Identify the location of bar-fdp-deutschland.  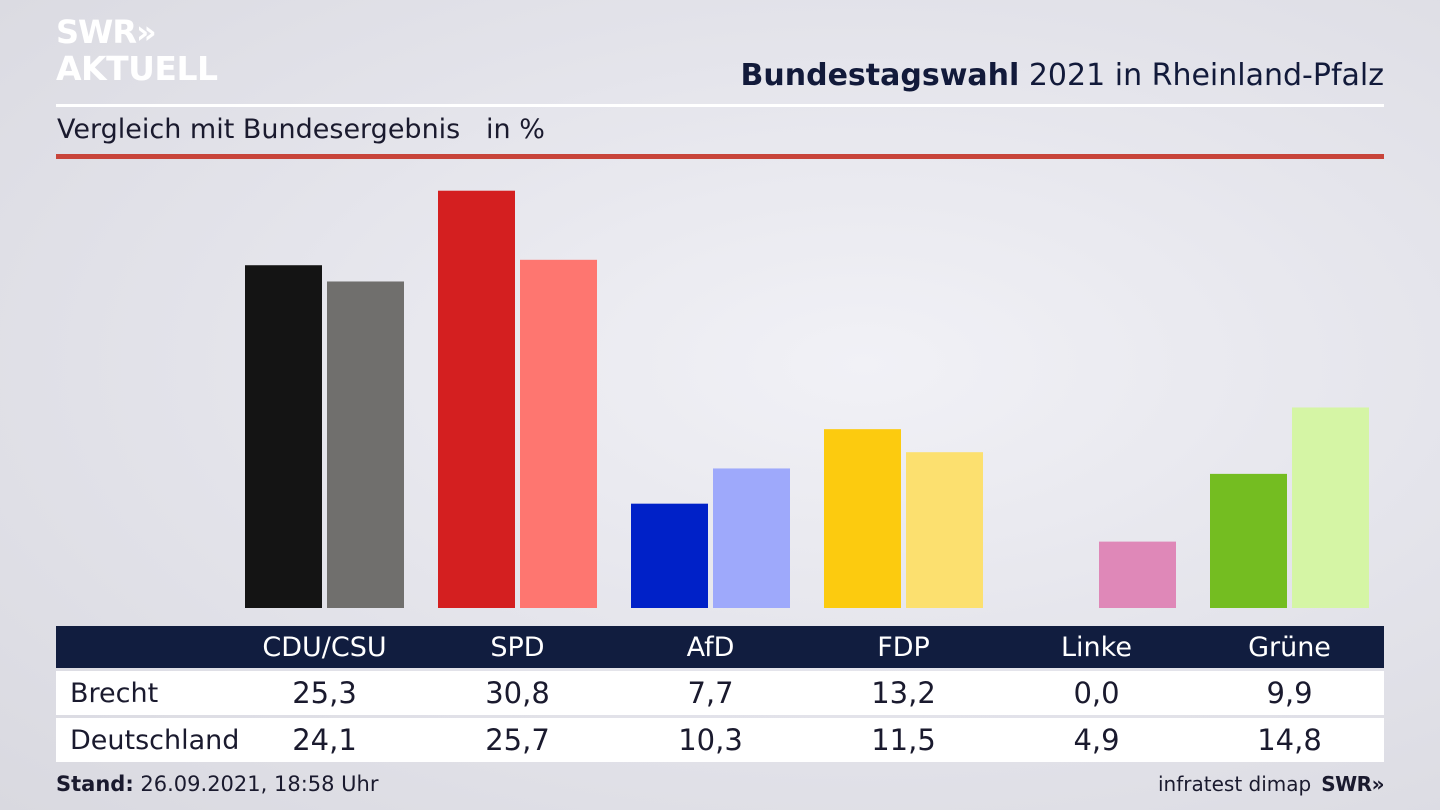
(944, 530).